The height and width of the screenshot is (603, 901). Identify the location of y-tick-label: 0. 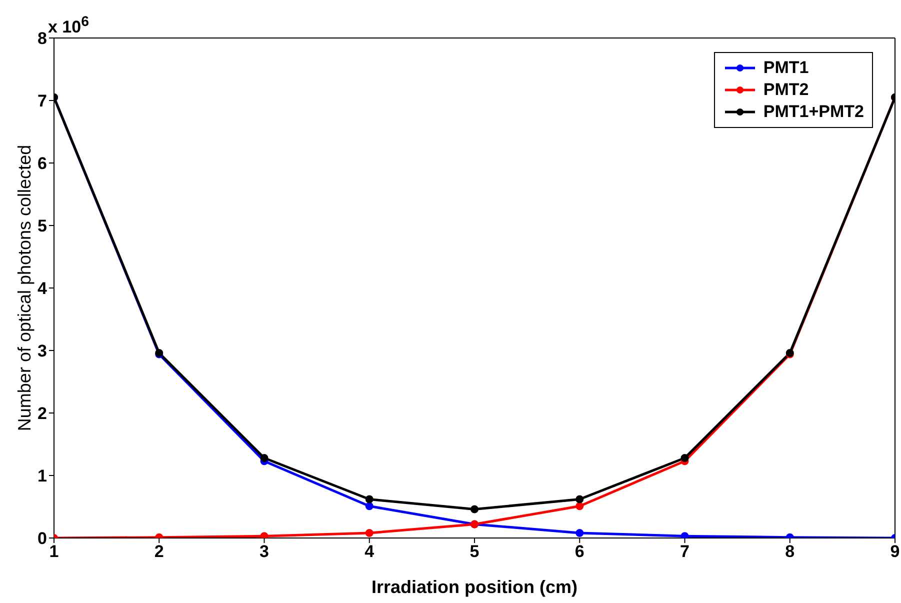
(42, 538).